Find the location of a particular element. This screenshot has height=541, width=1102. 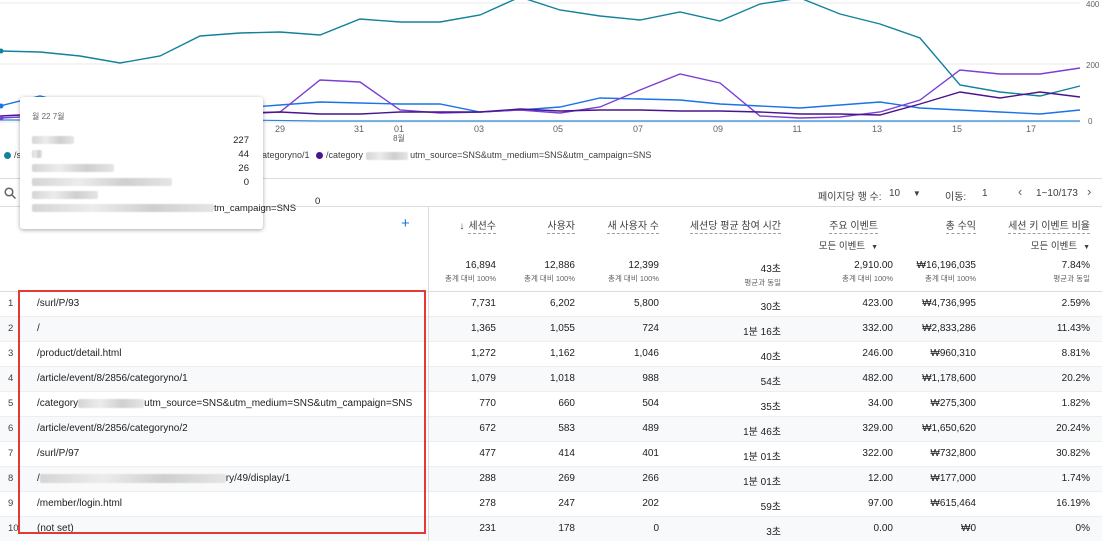

col-header-revenue: 총 수익 is located at coordinates (960, 225).